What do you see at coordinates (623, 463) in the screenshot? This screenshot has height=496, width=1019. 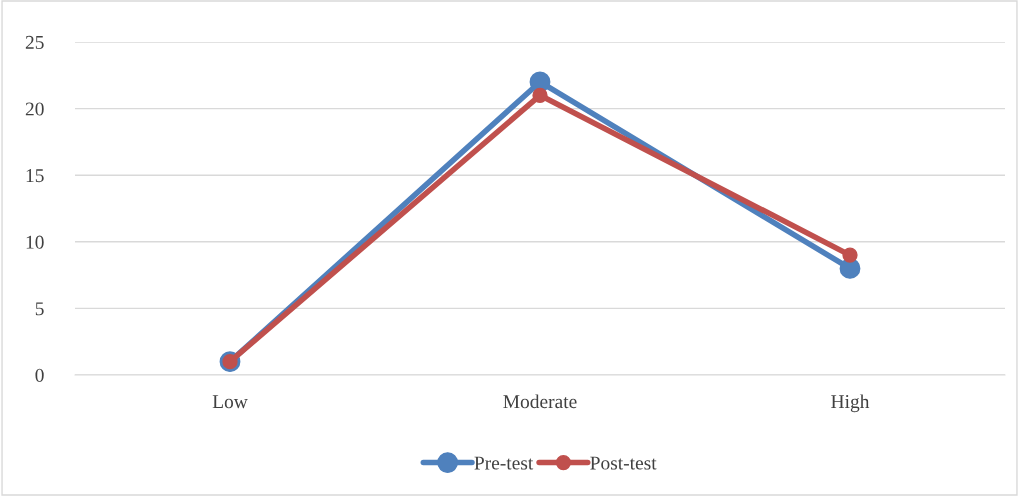 I see `legend-label: Post-test` at bounding box center [623, 463].